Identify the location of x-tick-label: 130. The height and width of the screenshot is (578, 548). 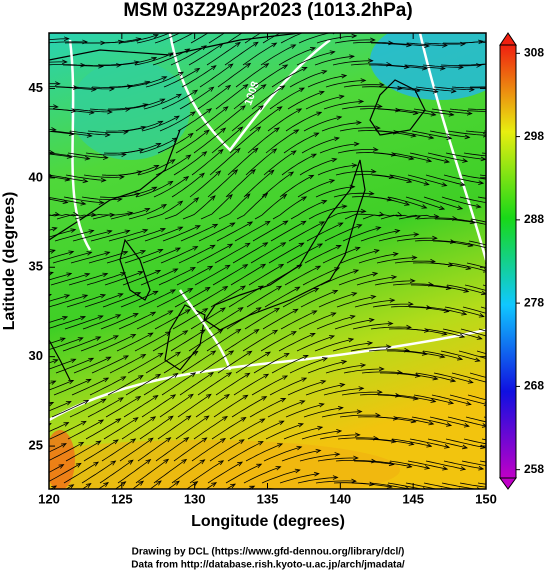
(195, 498).